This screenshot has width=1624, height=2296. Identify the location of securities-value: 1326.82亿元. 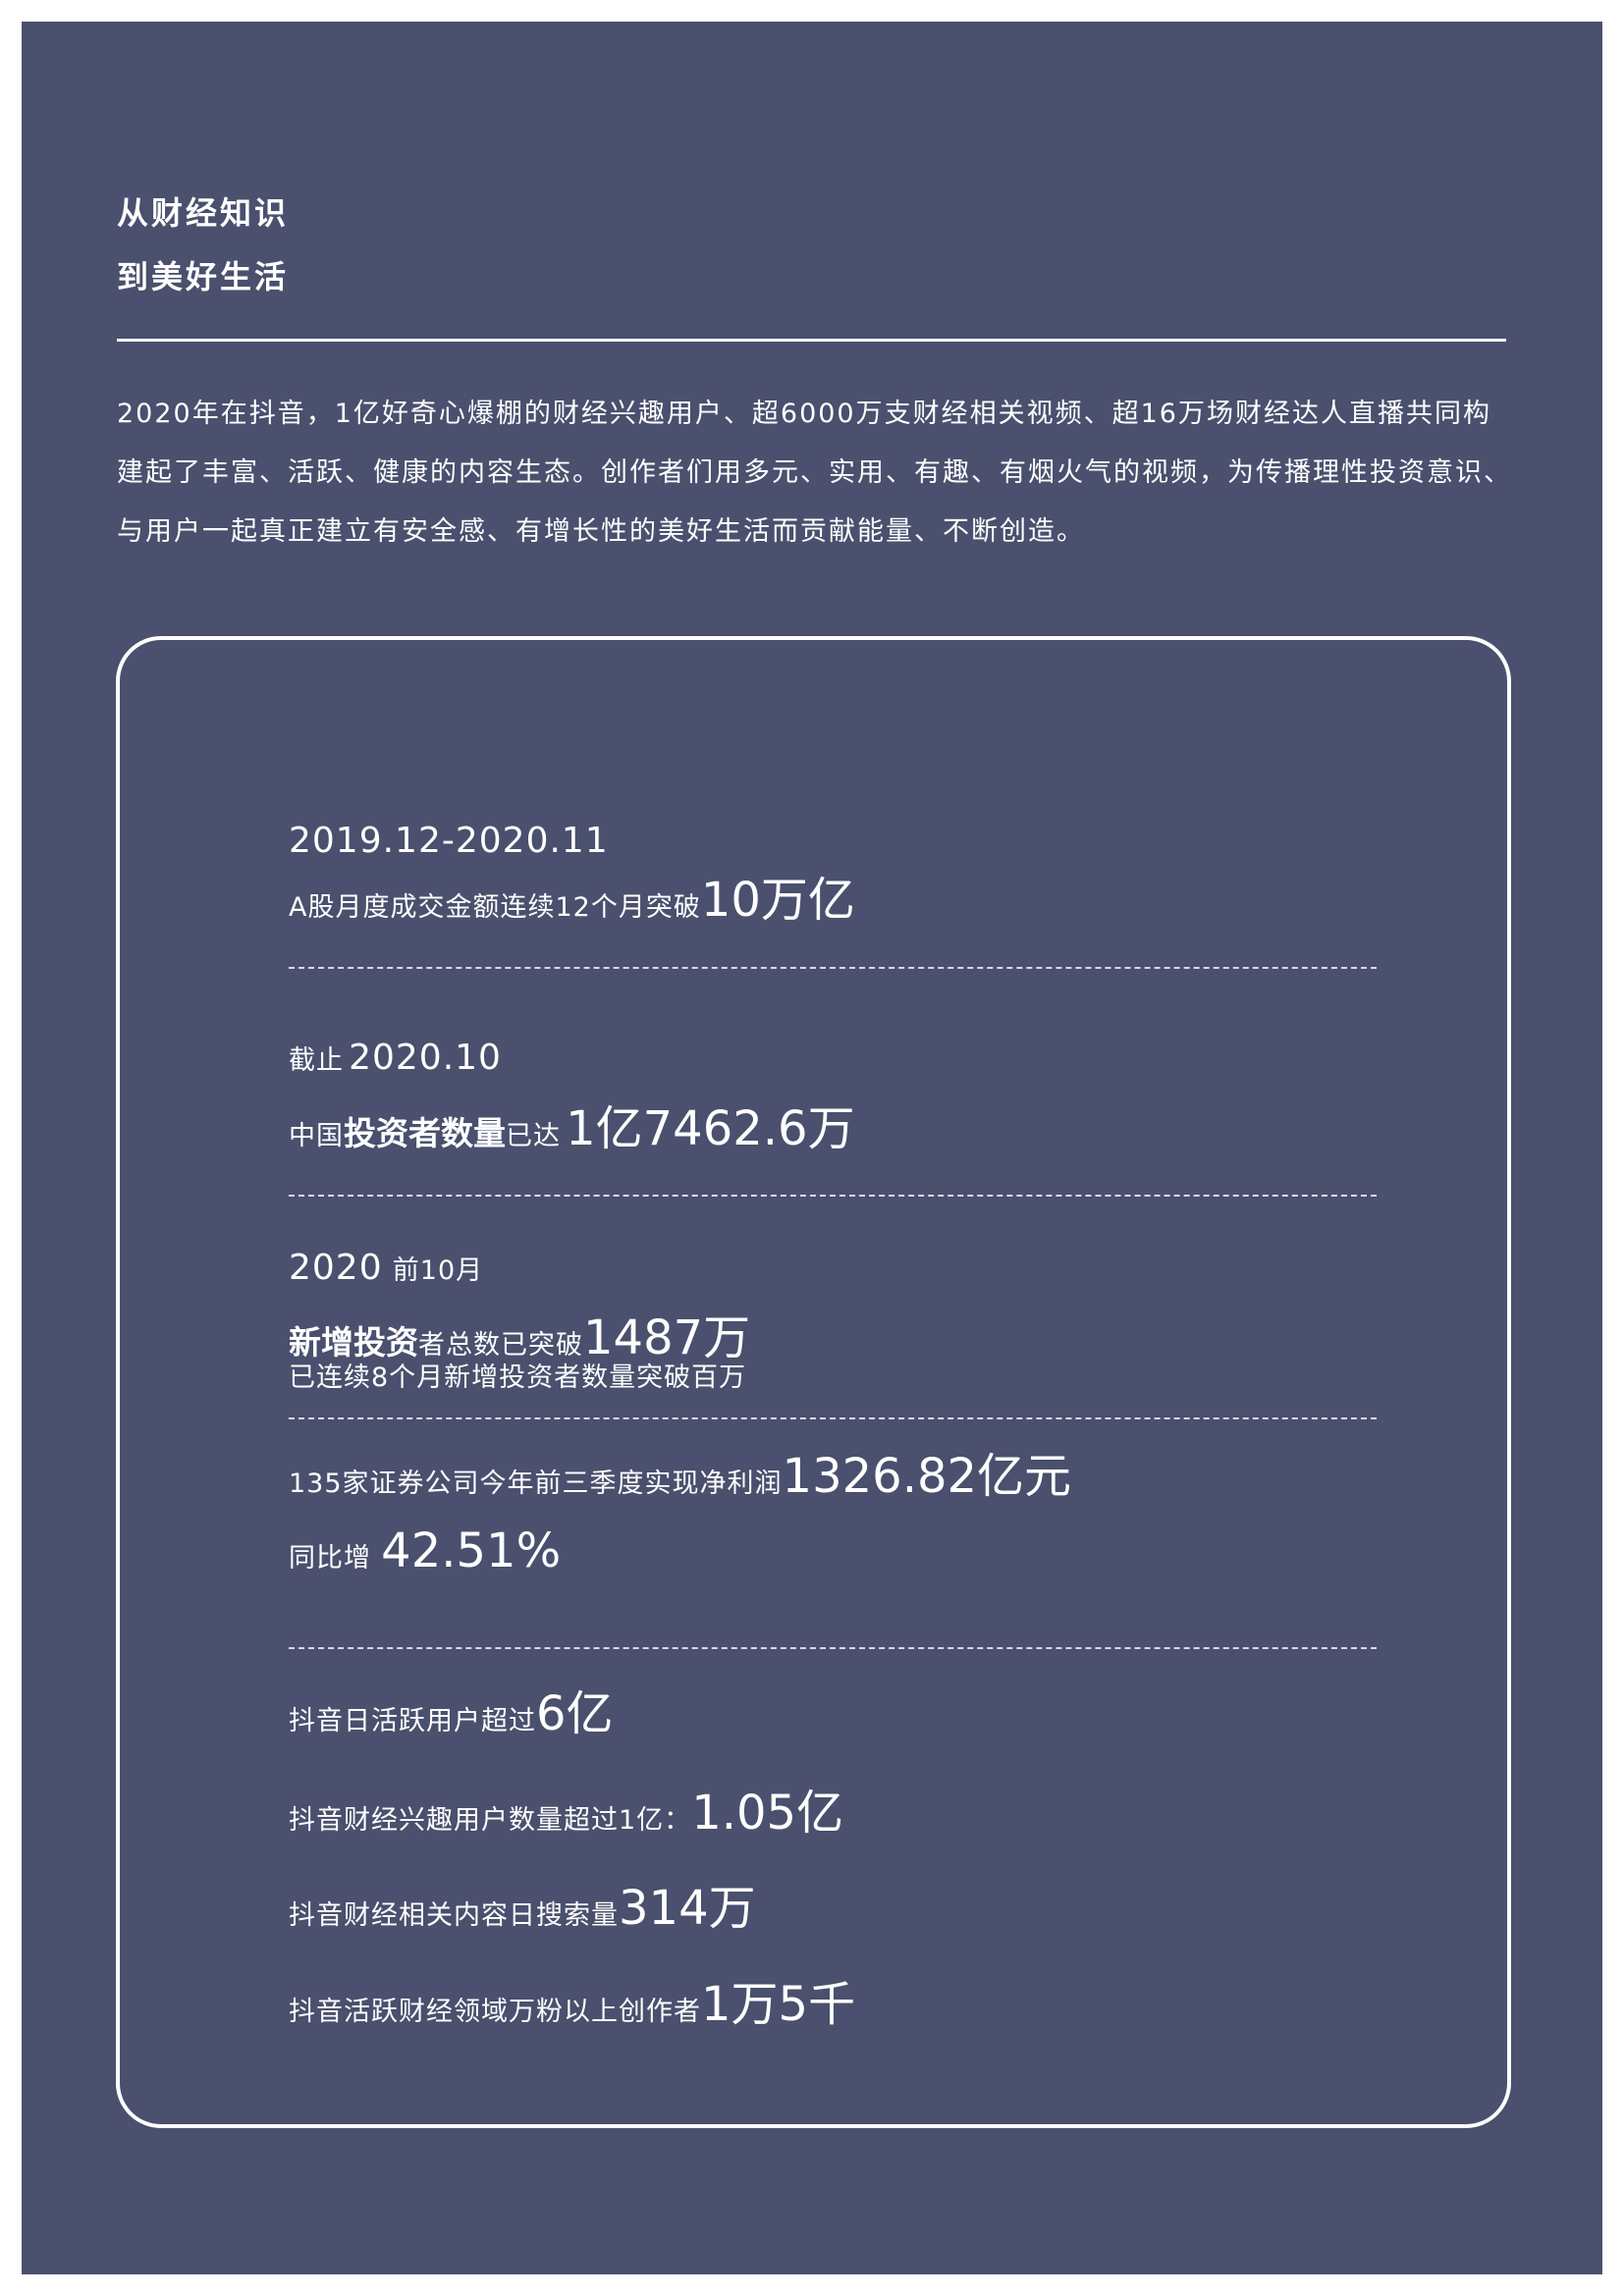
(927, 1476).